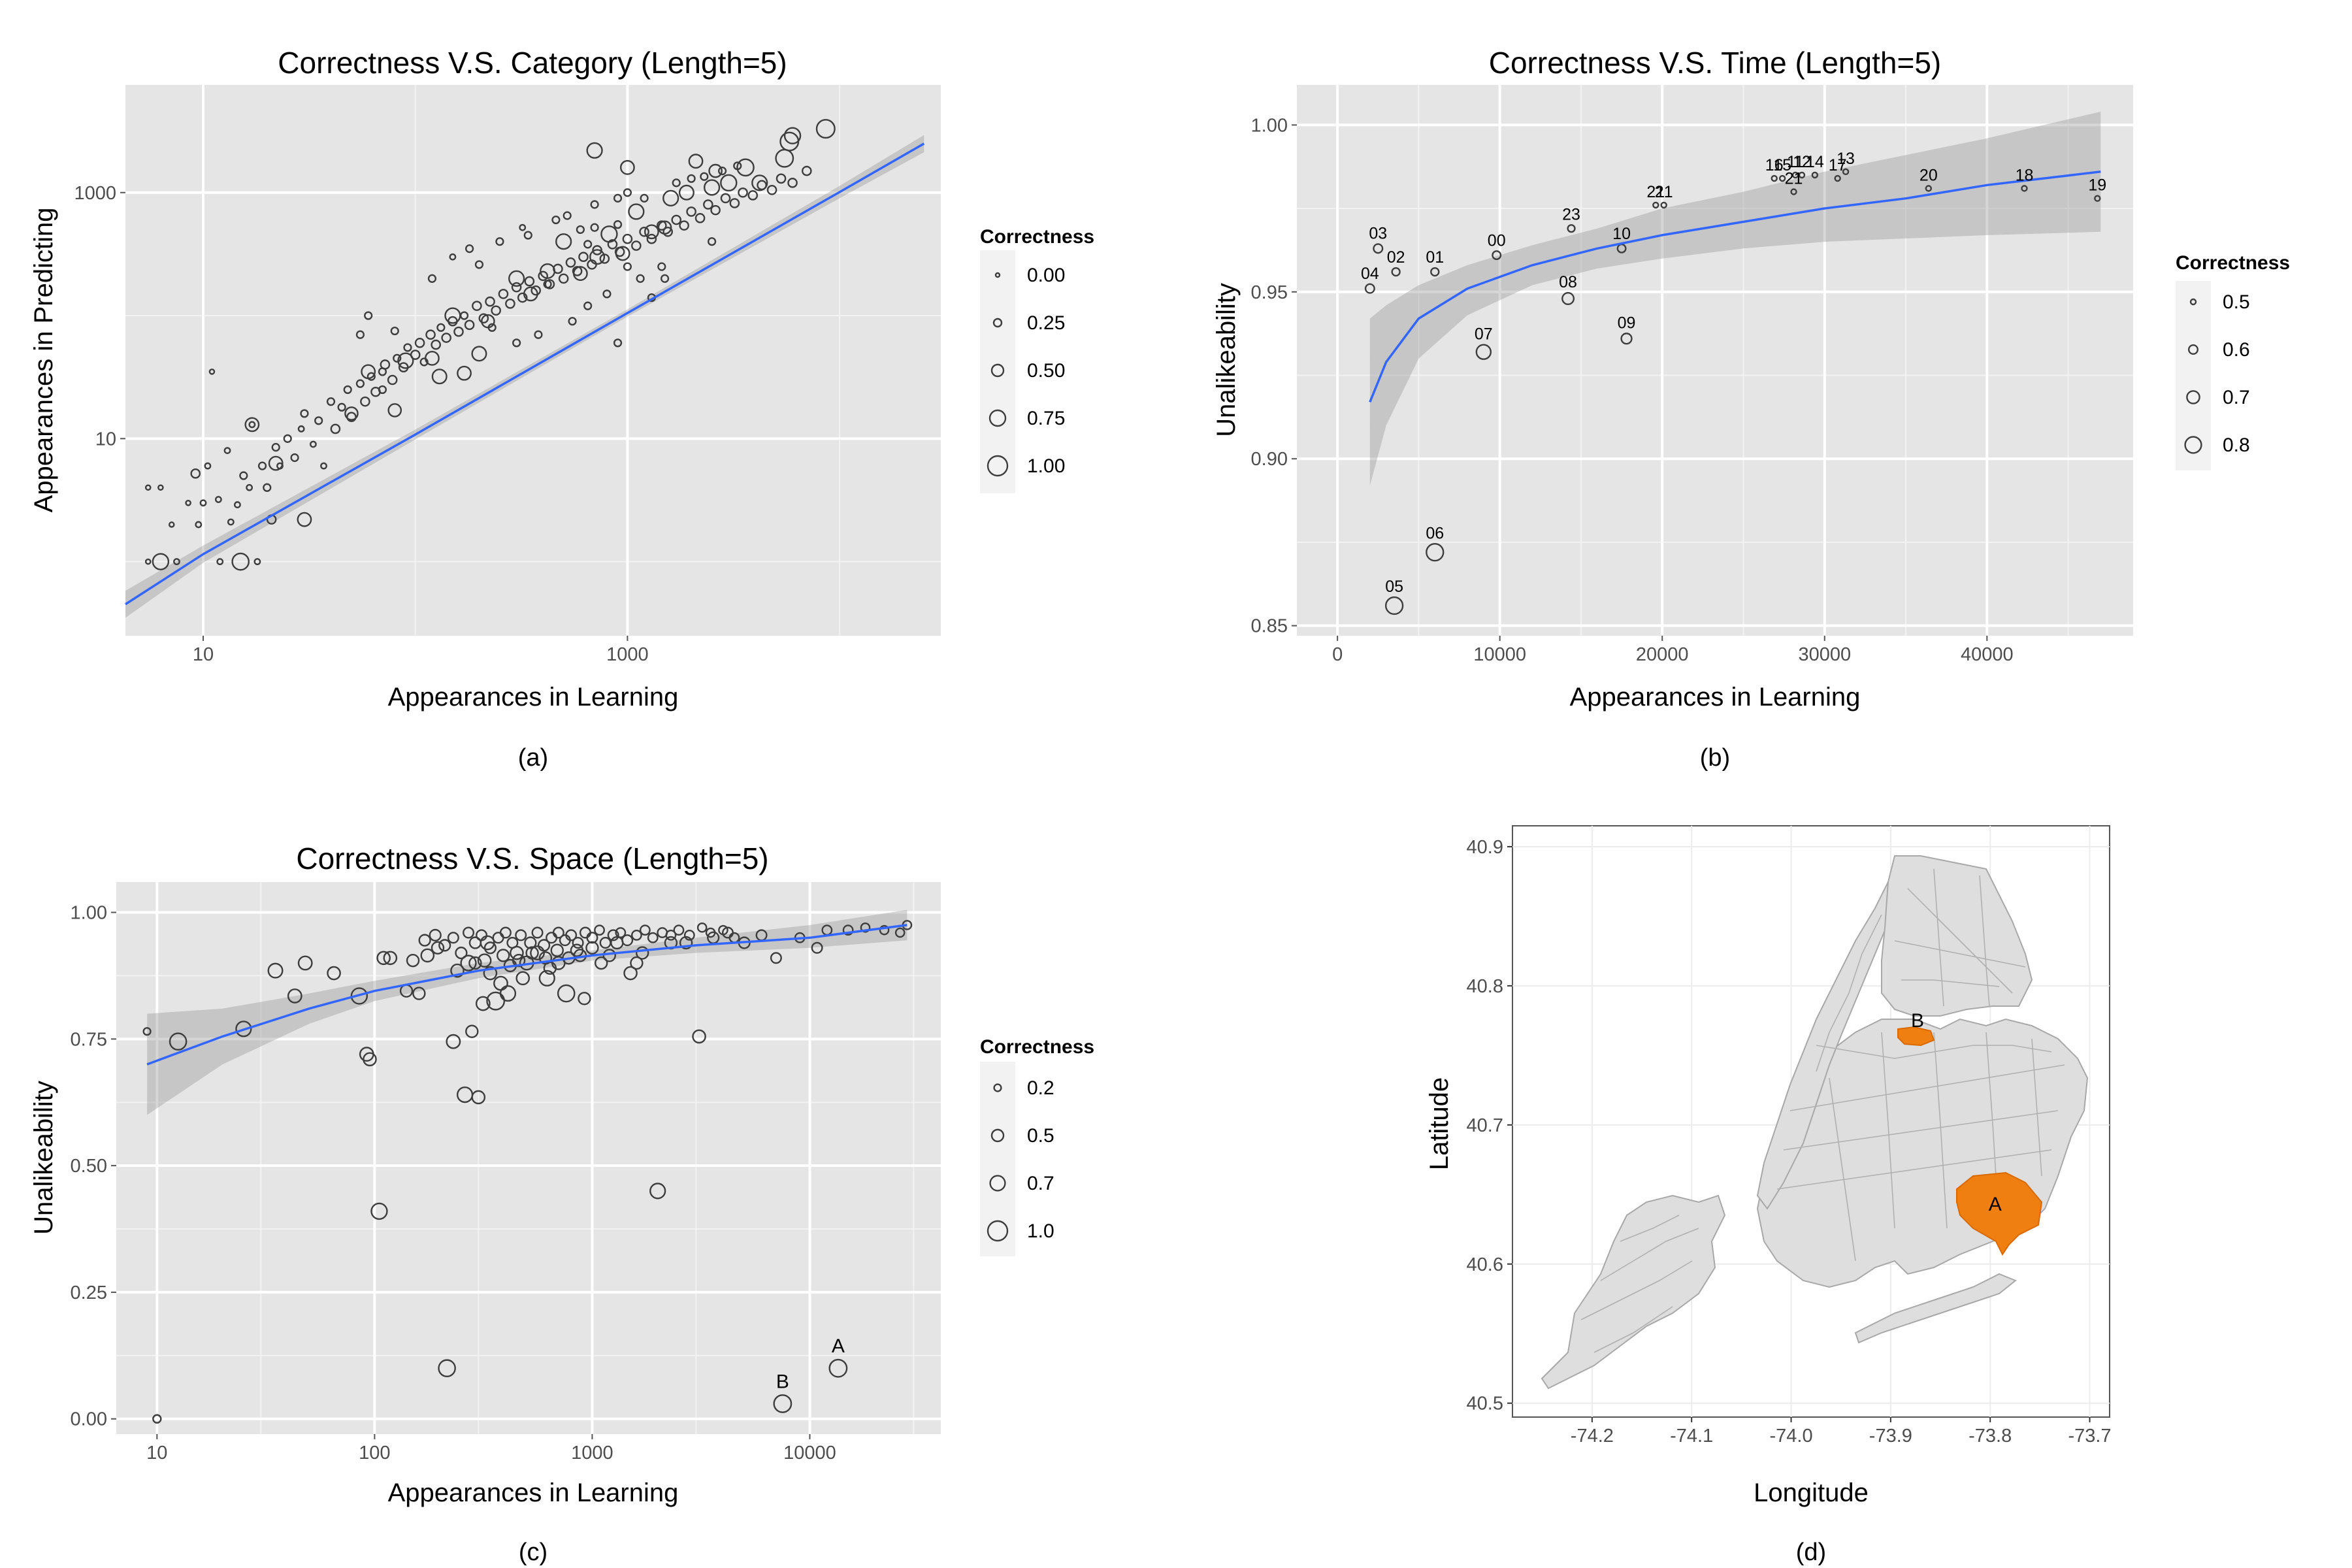 The height and width of the screenshot is (1568, 2352). What do you see at coordinates (1037, 237) in the screenshot?
I see `chart-a-legend-title: Correctness` at bounding box center [1037, 237].